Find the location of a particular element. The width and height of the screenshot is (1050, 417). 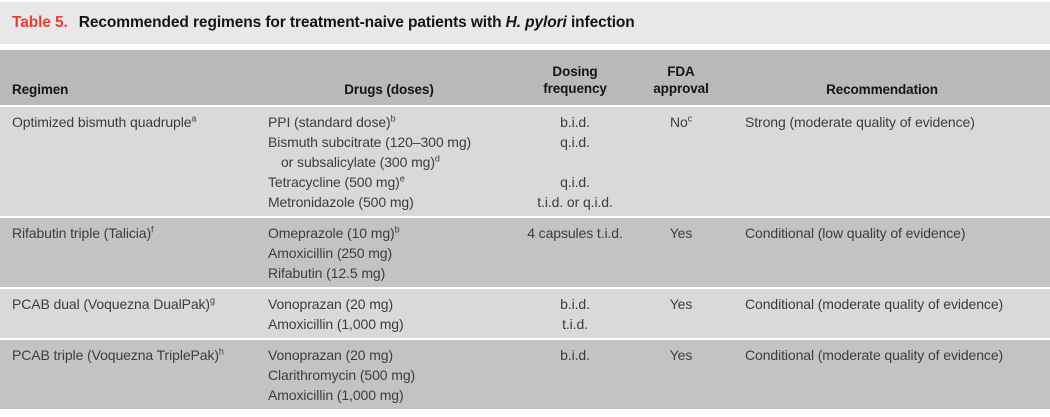

footnote-marker: d is located at coordinates (437, 158).